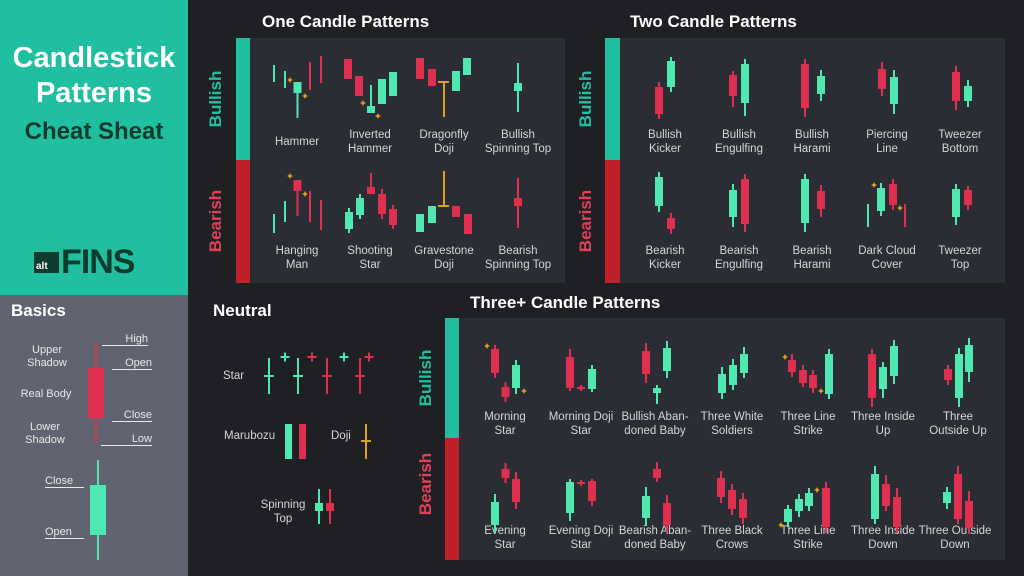 The width and height of the screenshot is (1024, 576). Describe the element at coordinates (955, 545) in the screenshot. I see `pattern-label-line: Down` at that location.